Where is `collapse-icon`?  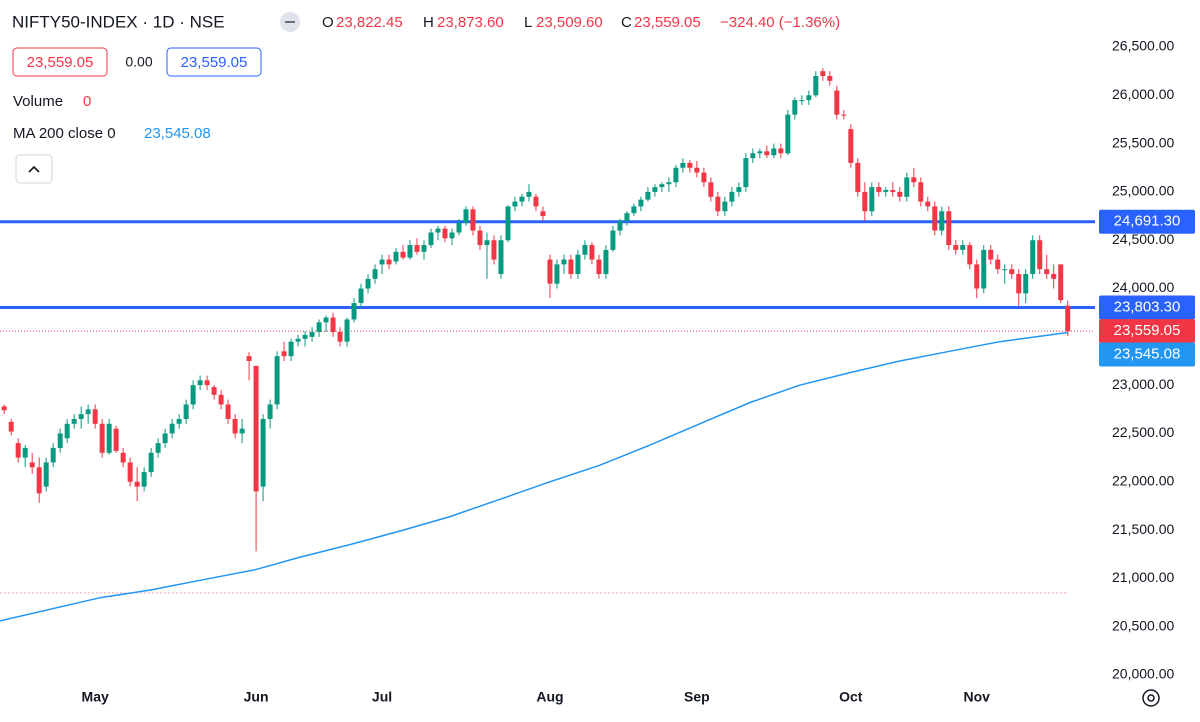
collapse-icon is located at coordinates (34, 169).